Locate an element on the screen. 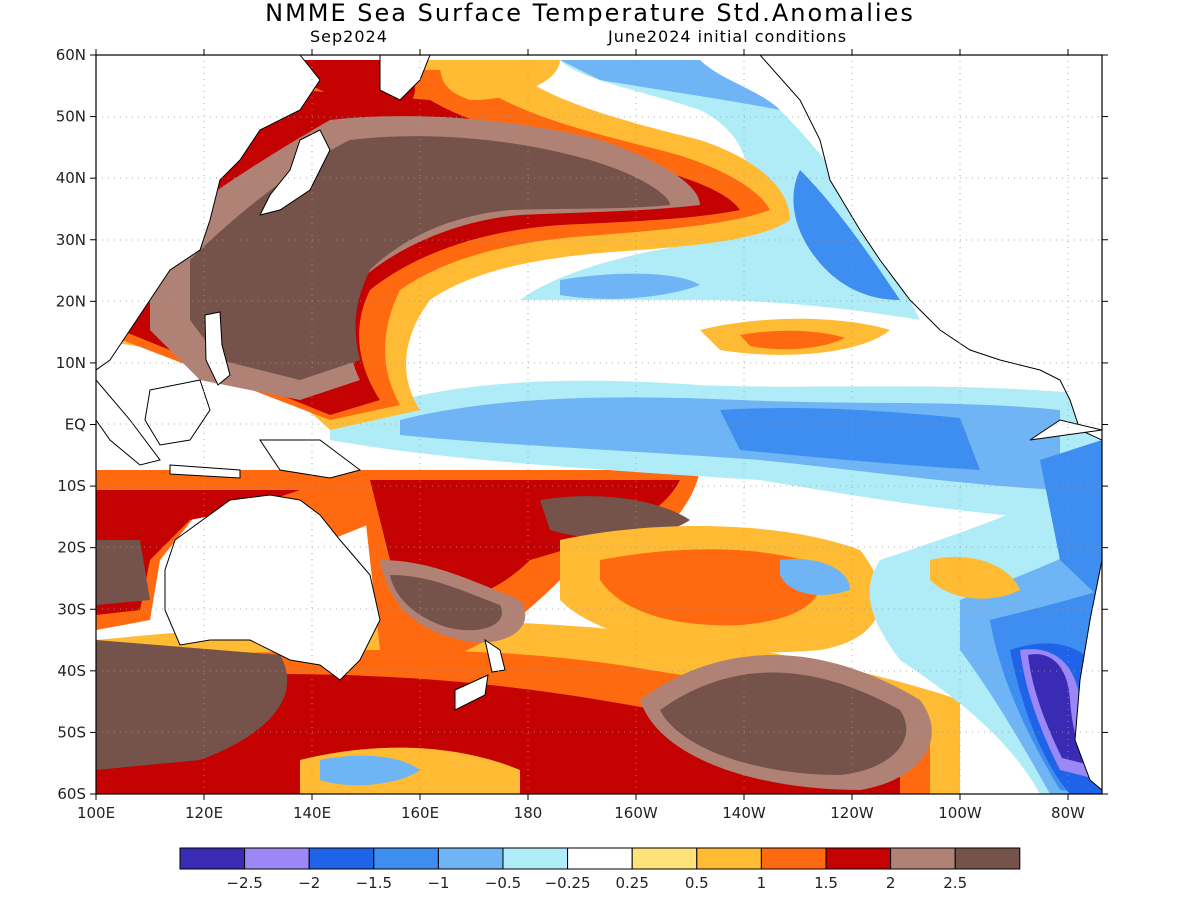  lat-label: 20S is located at coordinates (71, 548).